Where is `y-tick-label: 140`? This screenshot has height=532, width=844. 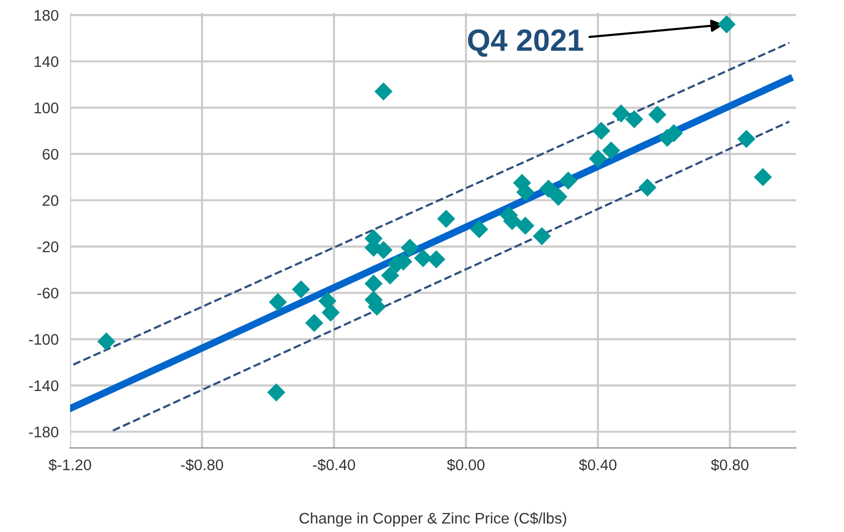
y-tick-label: 140 is located at coordinates (46, 62).